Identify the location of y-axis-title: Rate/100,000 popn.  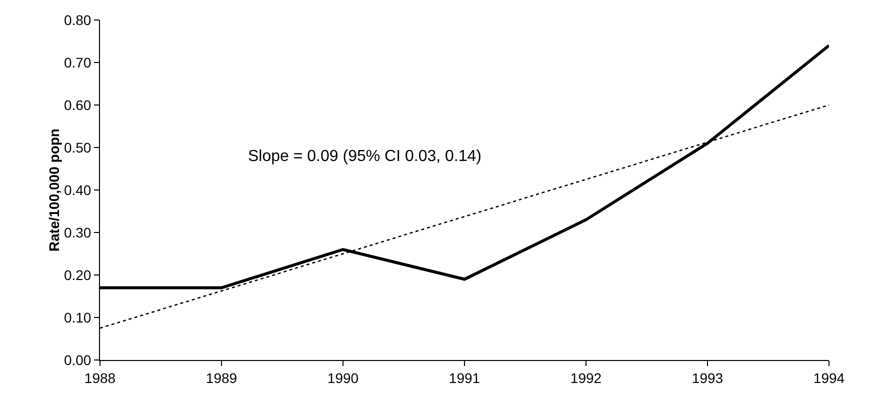
(54, 190).